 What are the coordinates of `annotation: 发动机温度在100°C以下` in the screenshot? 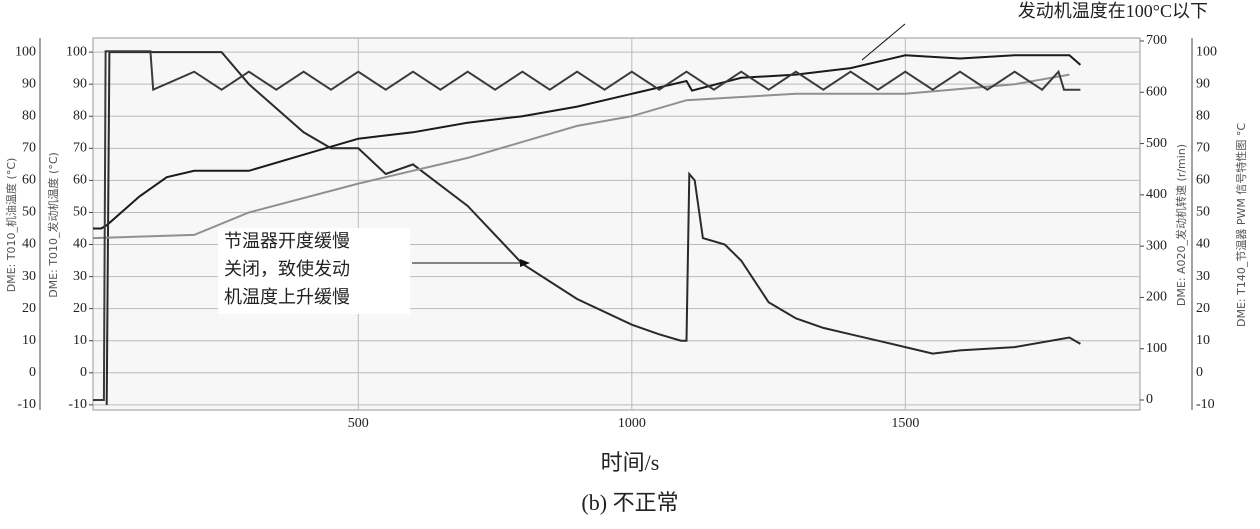 It's located at (1113, 11).